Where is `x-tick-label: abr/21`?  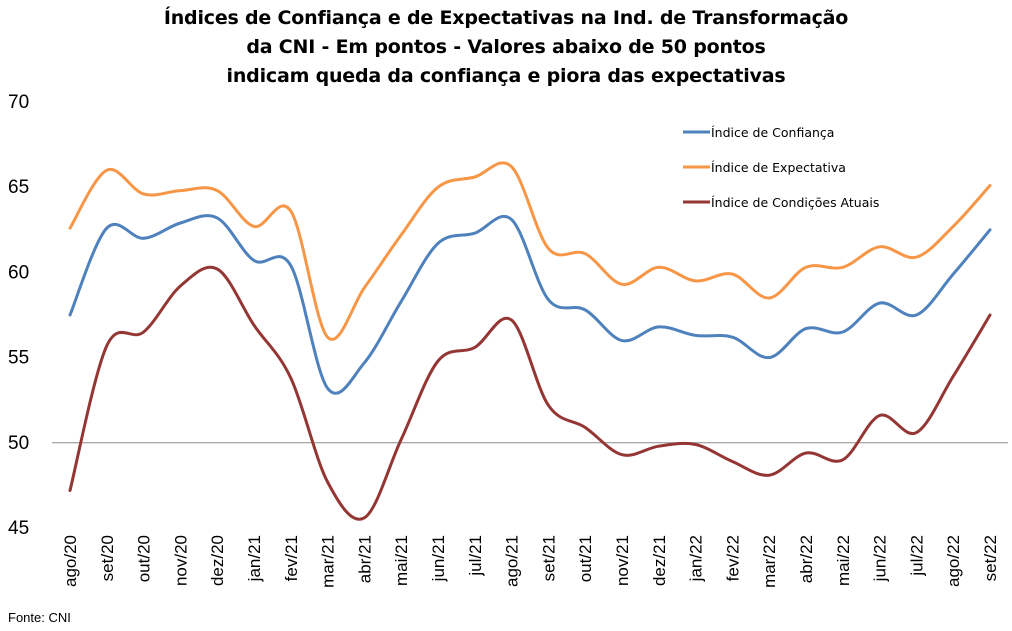 x-tick-label: abr/21 is located at coordinates (364, 559).